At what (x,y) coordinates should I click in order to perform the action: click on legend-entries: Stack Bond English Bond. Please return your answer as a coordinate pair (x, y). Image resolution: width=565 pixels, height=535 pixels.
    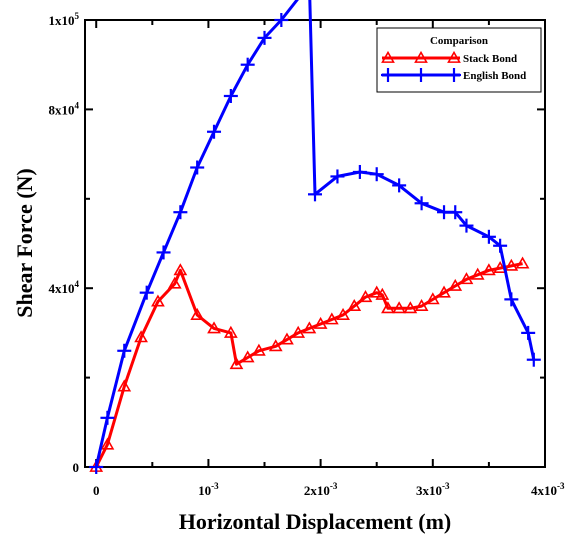
    Looking at the image, I should click on (453, 66).